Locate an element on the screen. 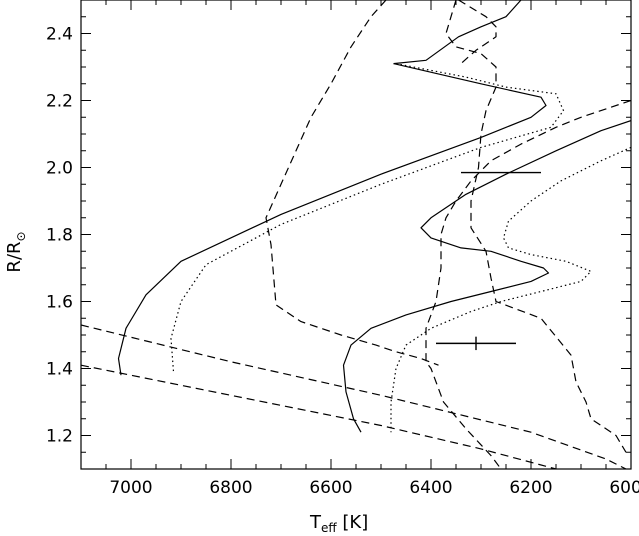 This screenshot has height=536, width=639. errorbar-group is located at coordinates (488, 261).